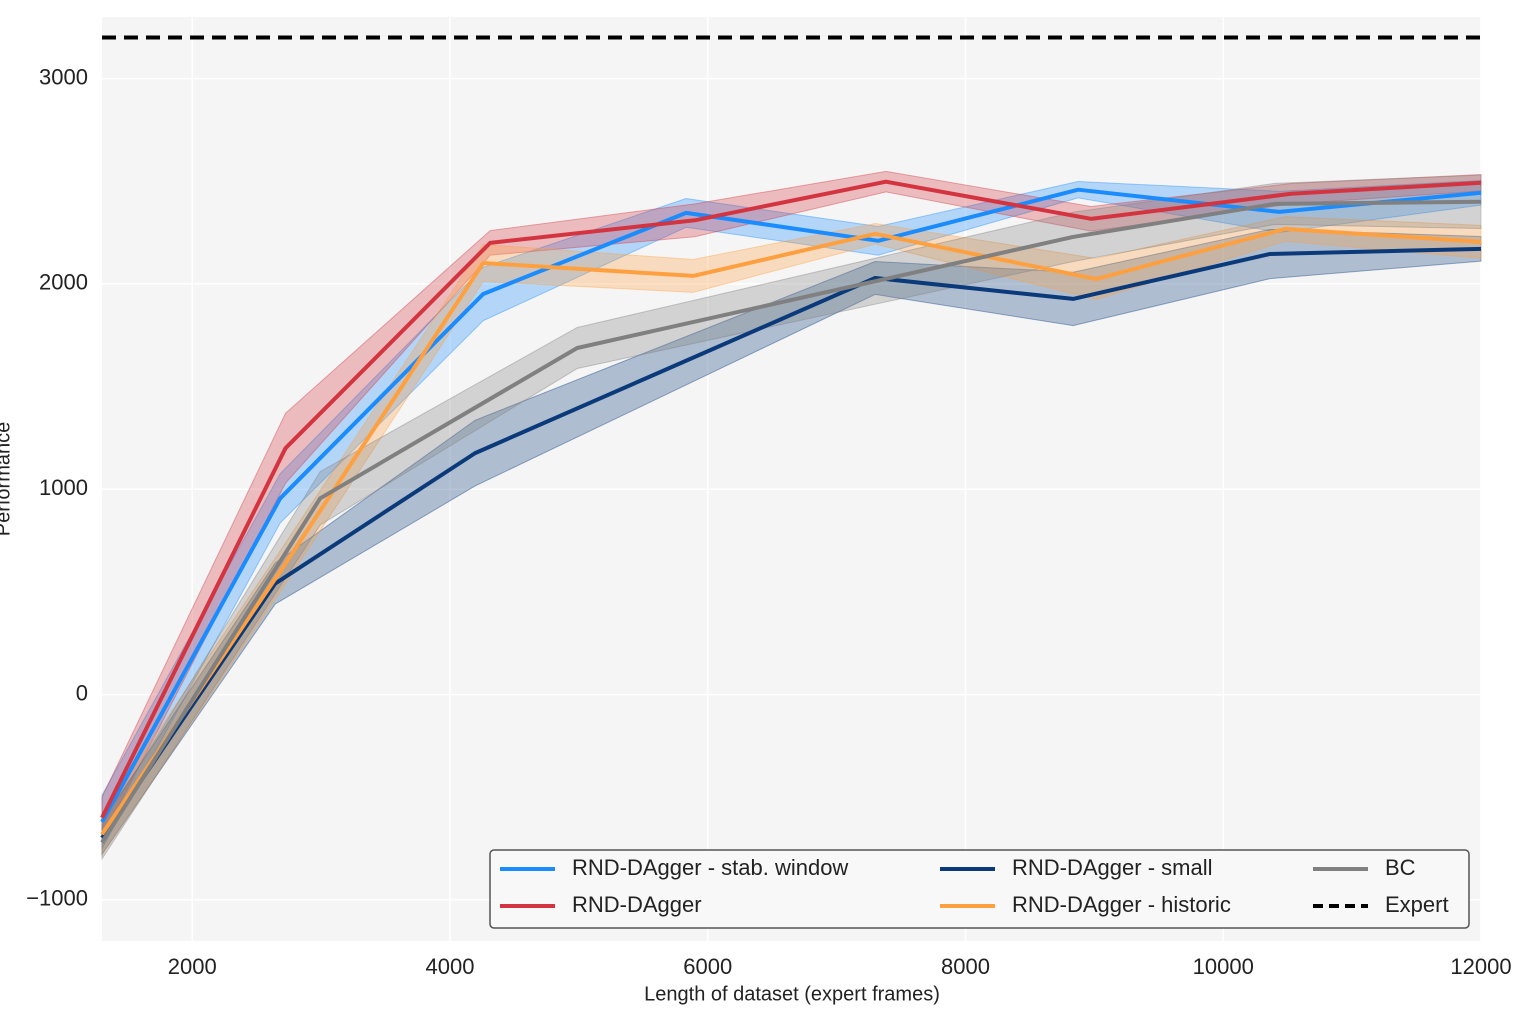 Image resolution: width=1522 pixels, height=1020 pixels. What do you see at coordinates (792, 994) in the screenshot?
I see `x-axis-label: Length of dataset (expert frames)` at bounding box center [792, 994].